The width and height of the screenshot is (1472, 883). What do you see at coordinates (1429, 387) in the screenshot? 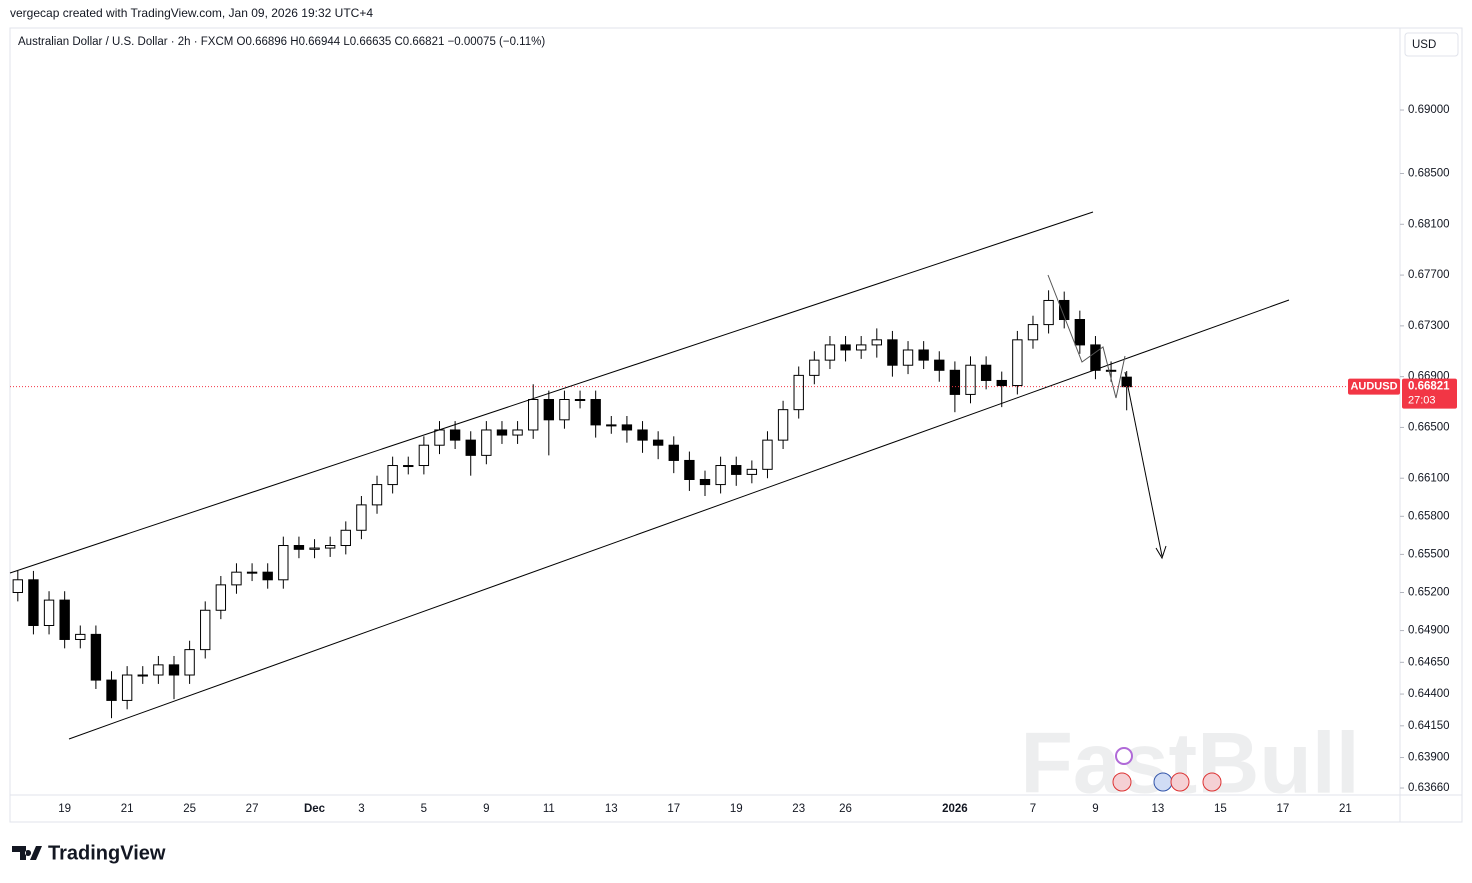
I see `price-tag-price: 0.66821` at bounding box center [1429, 387].